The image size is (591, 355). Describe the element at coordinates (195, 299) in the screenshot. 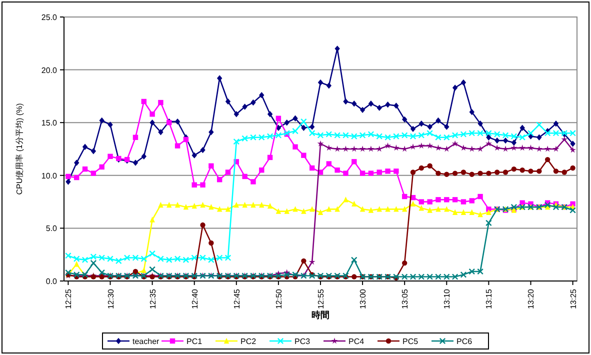

I see `x-tick-label: 12:40` at that location.